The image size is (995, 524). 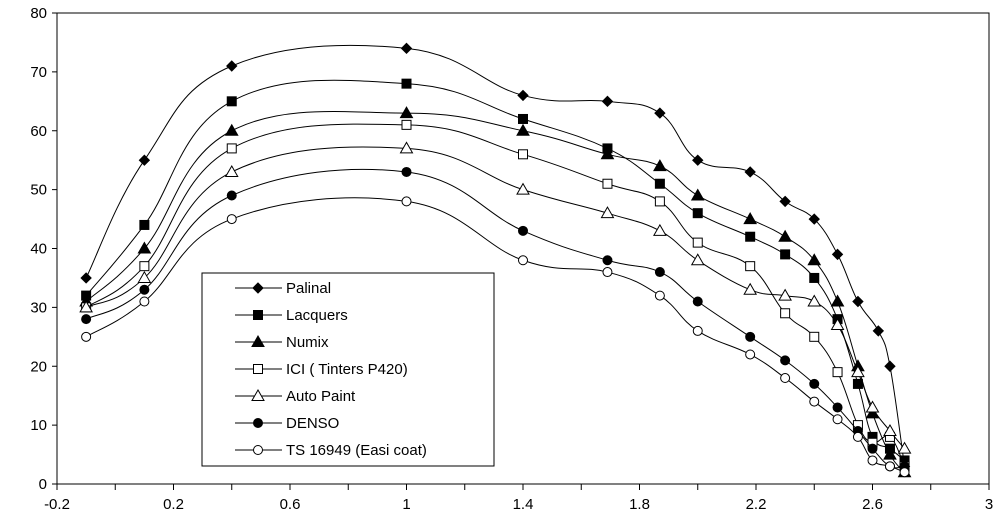 I want to click on legend-entry: Auto Paint, so click(x=295, y=396).